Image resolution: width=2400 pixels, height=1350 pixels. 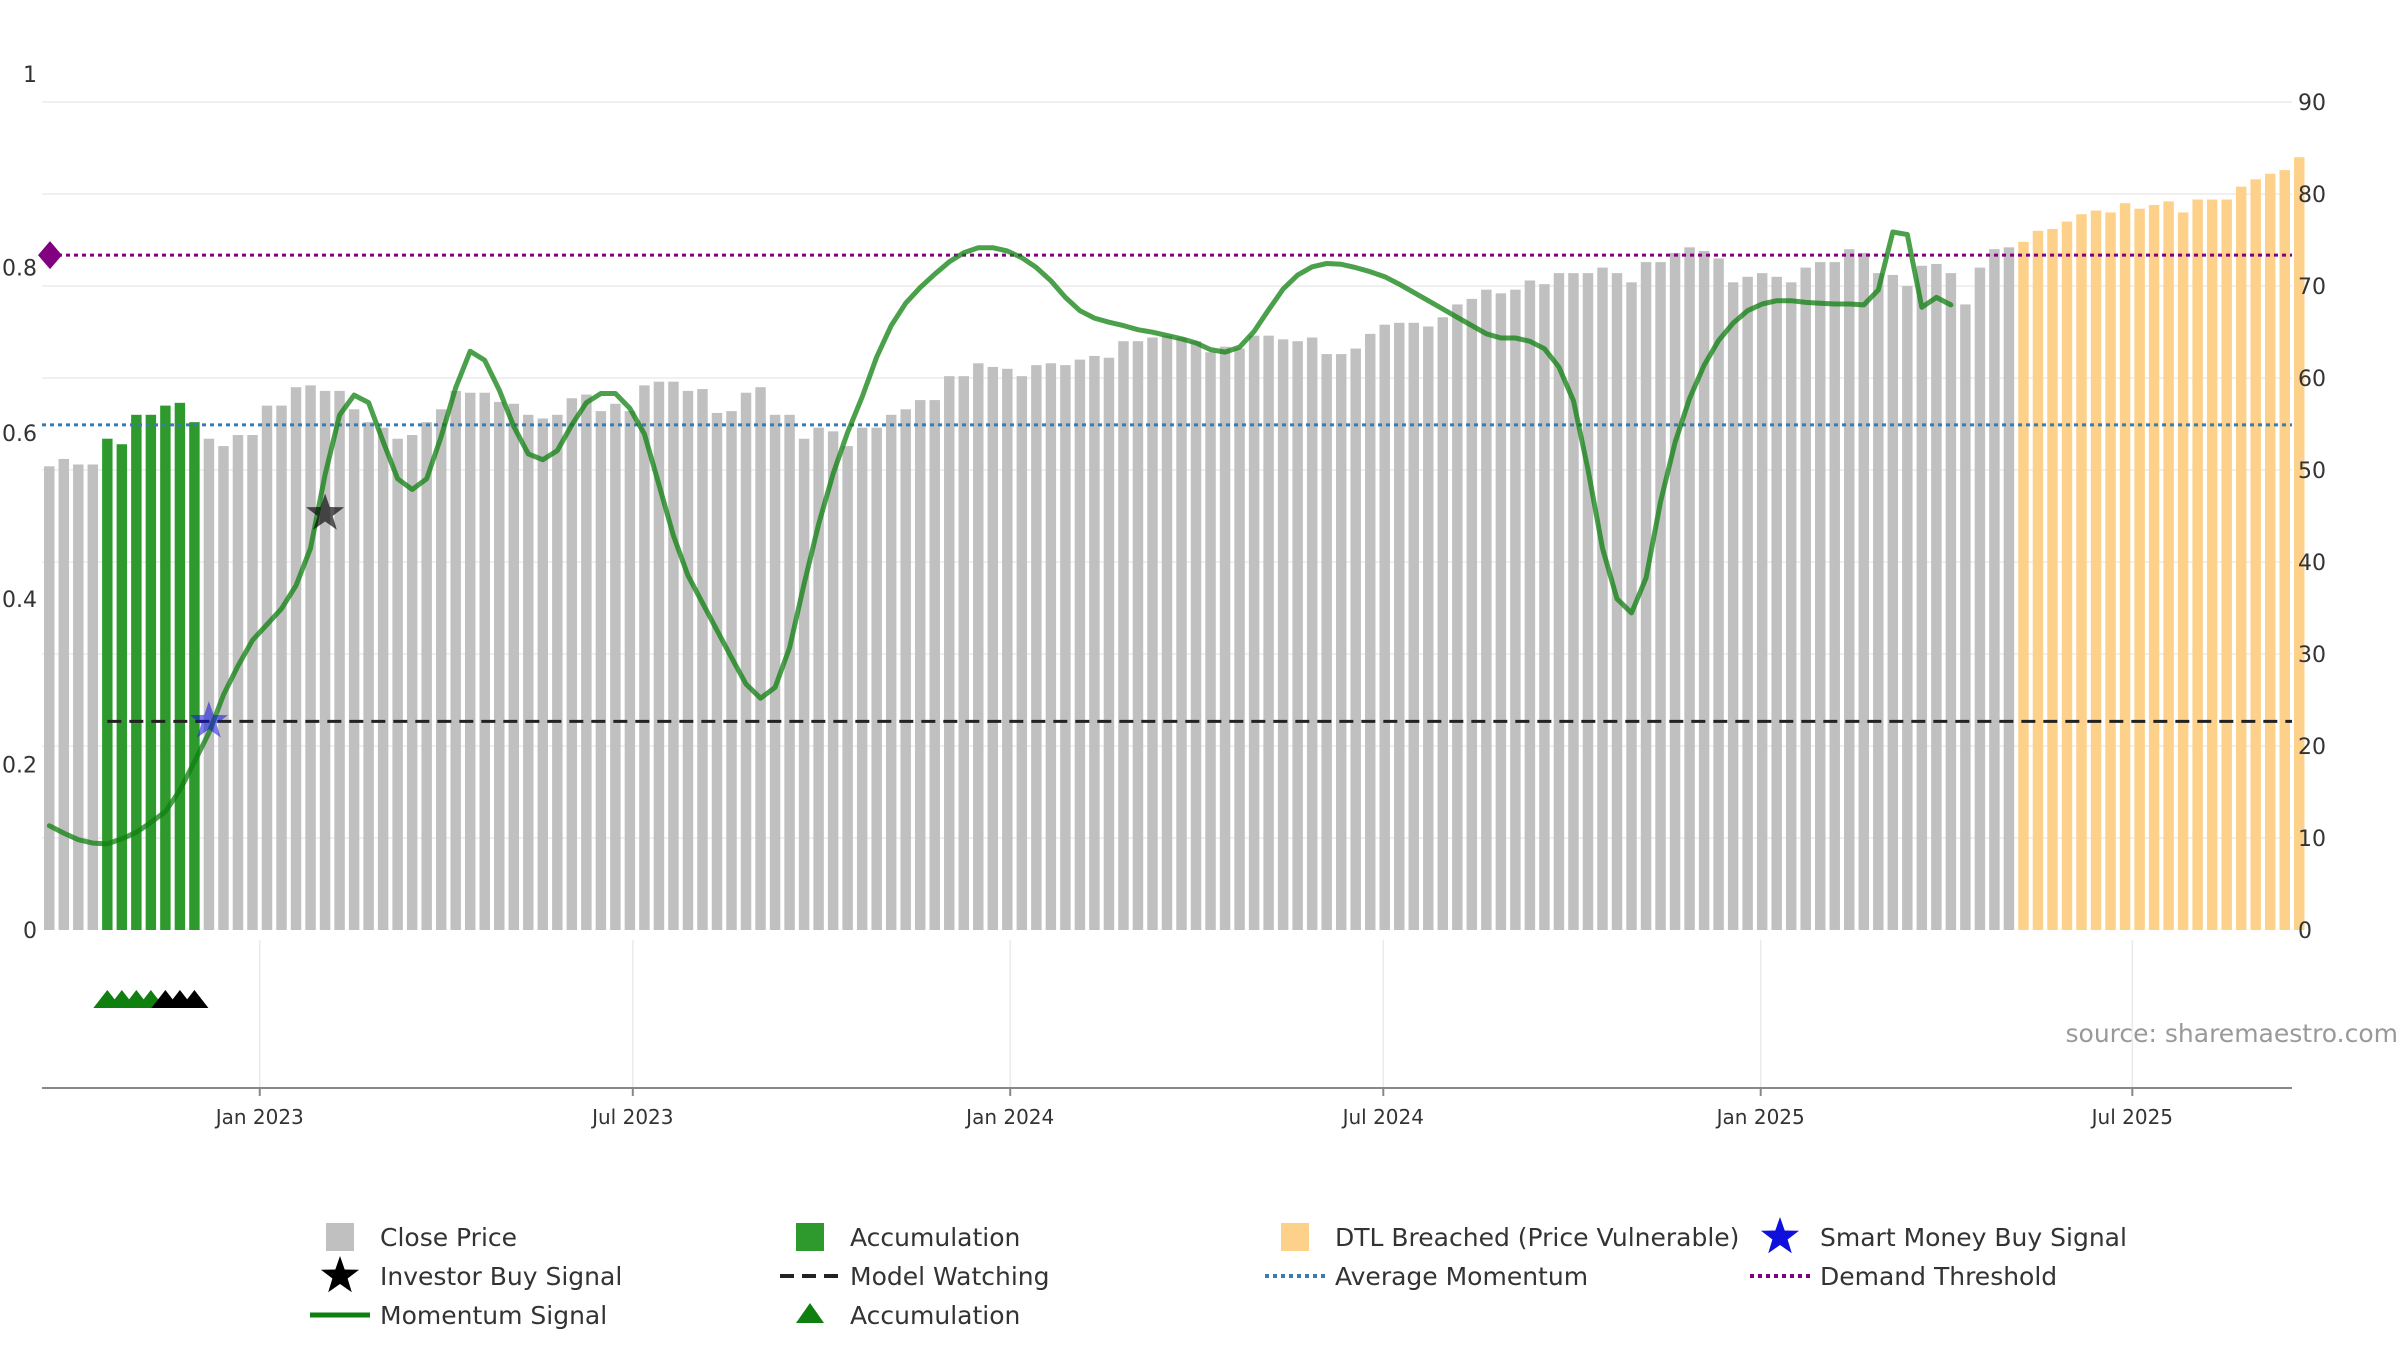 I want to click on right-y-tick-label: 30, so click(x=2312, y=655).